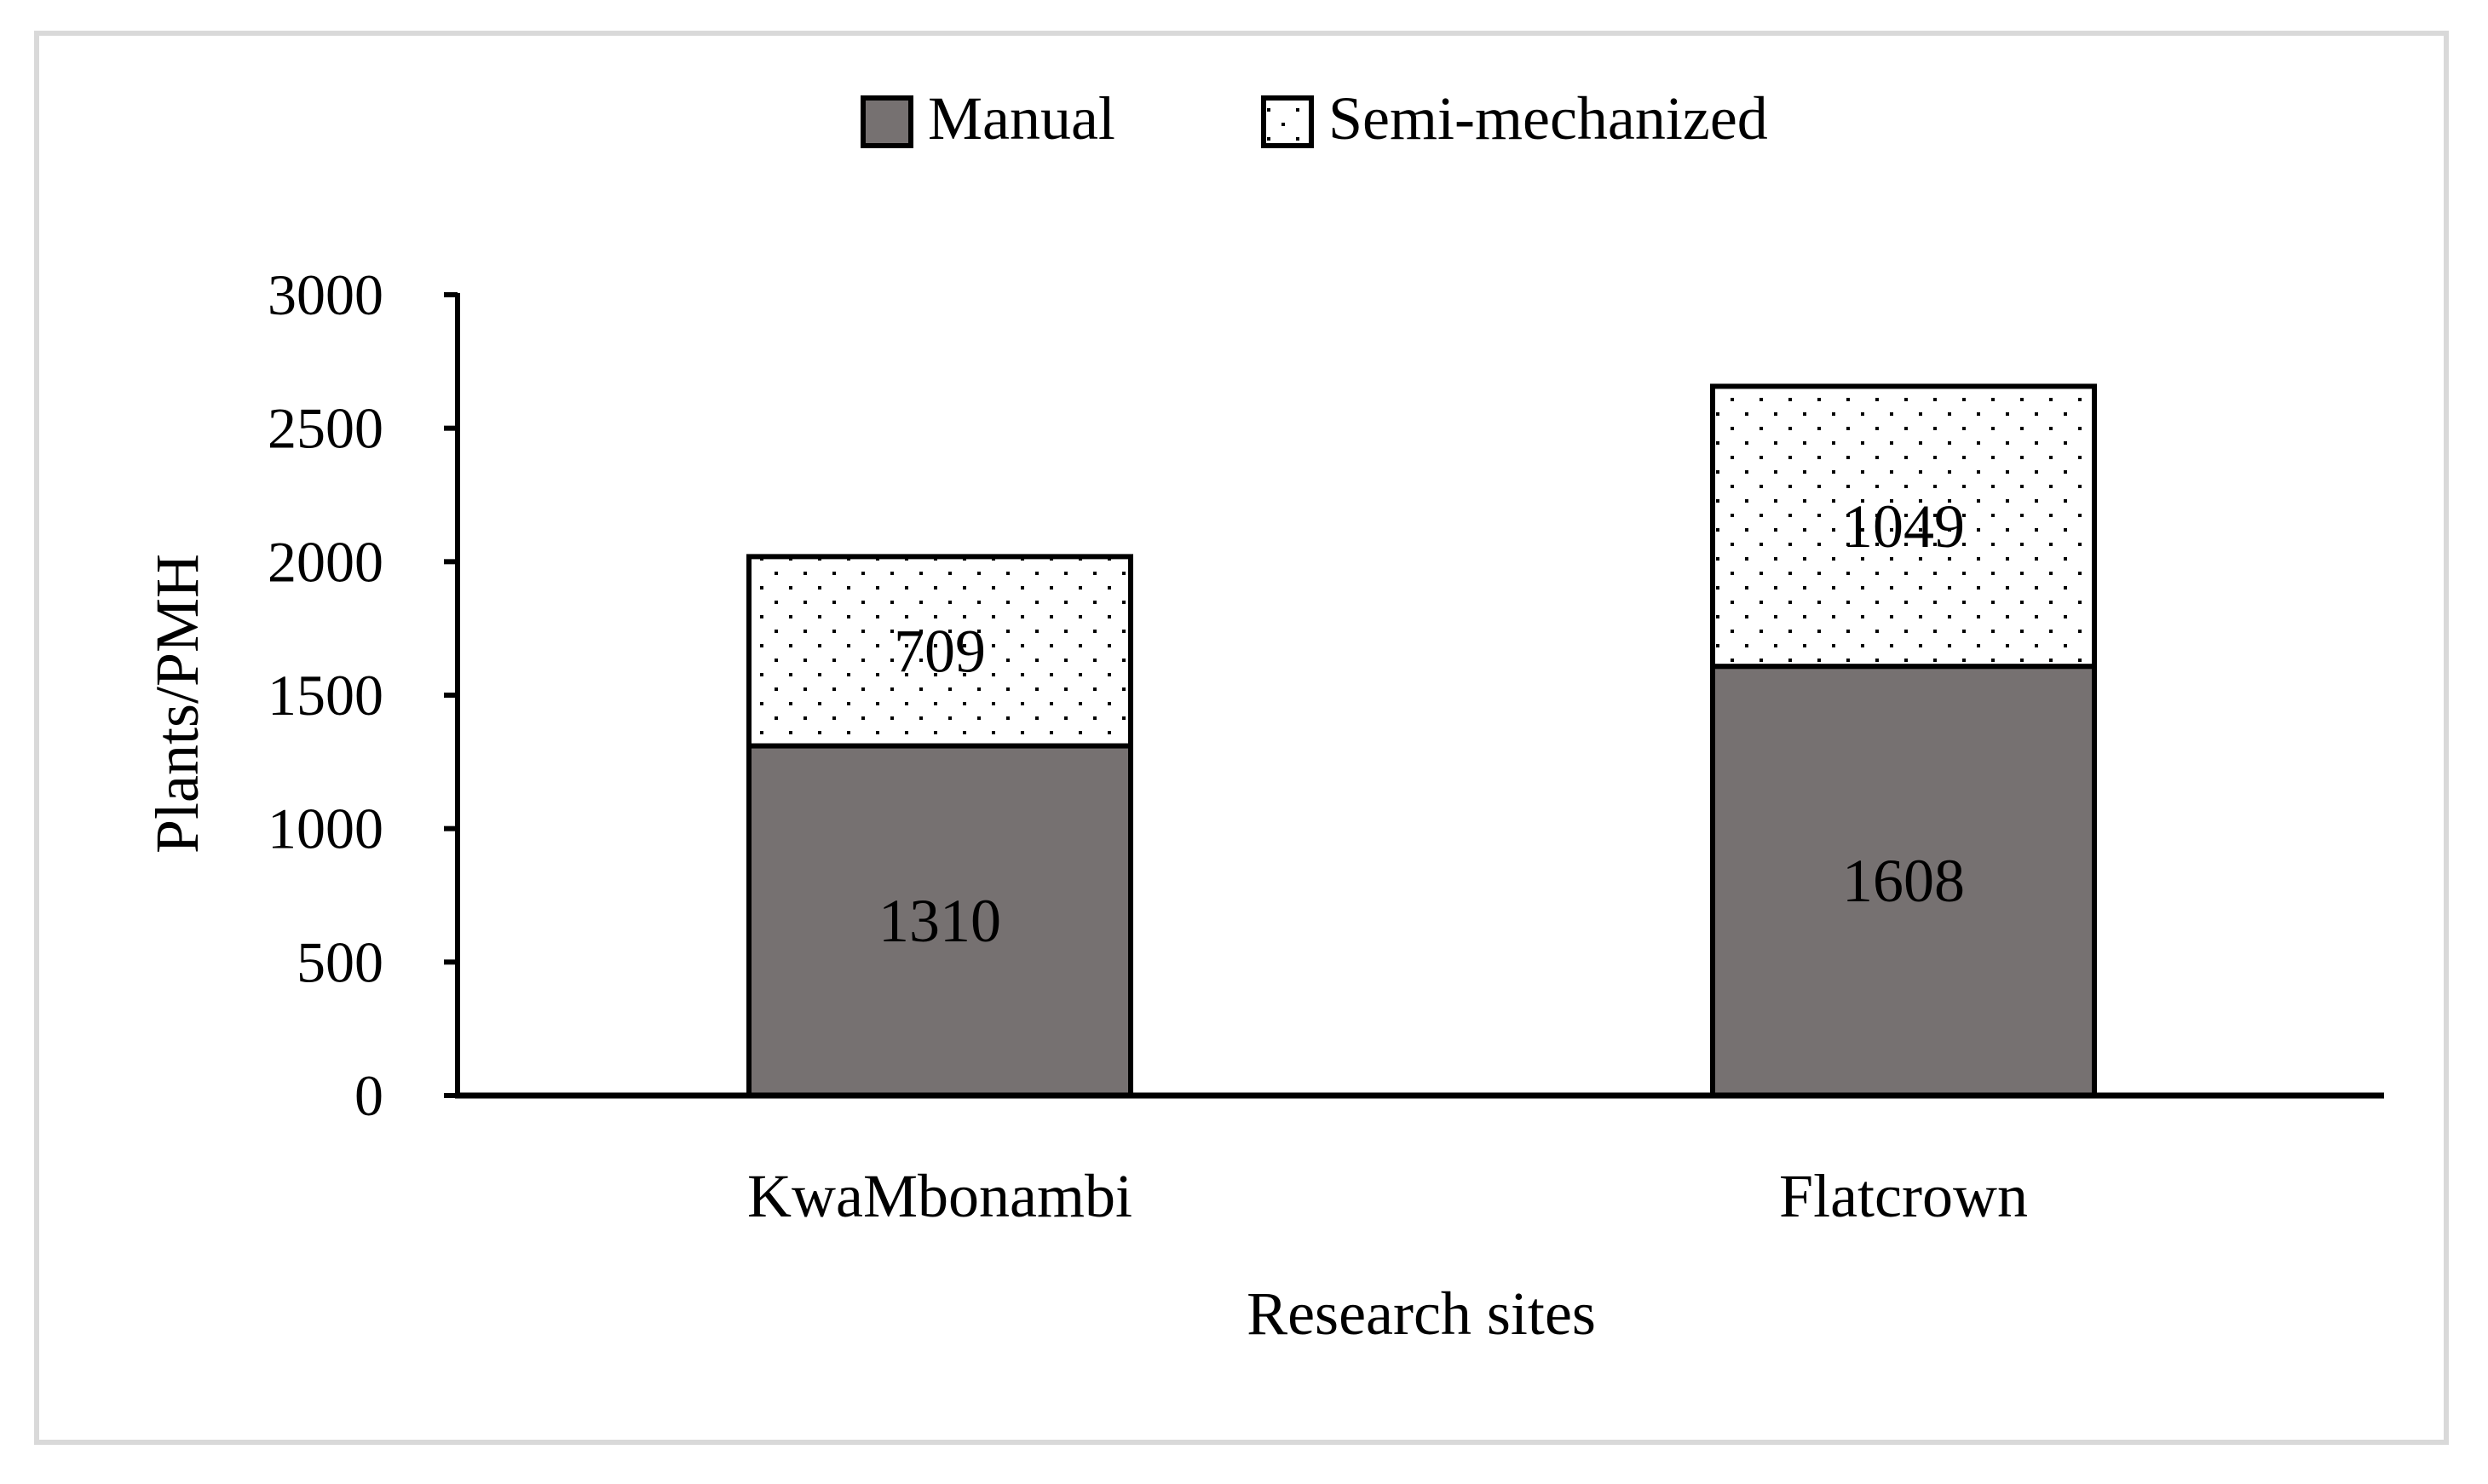 This screenshot has width=2488, height=1484. I want to click on legend-item: Semi-mechanized, so click(1515, 118).